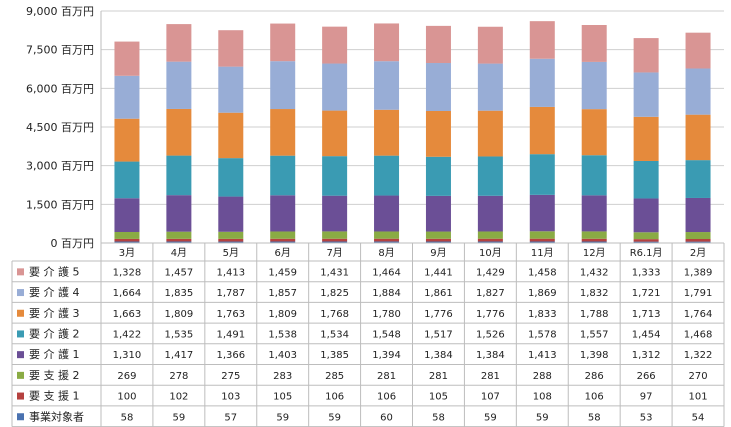  What do you see at coordinates (542, 272) in the screenshot?
I see `data-label: 1,458` at bounding box center [542, 272].